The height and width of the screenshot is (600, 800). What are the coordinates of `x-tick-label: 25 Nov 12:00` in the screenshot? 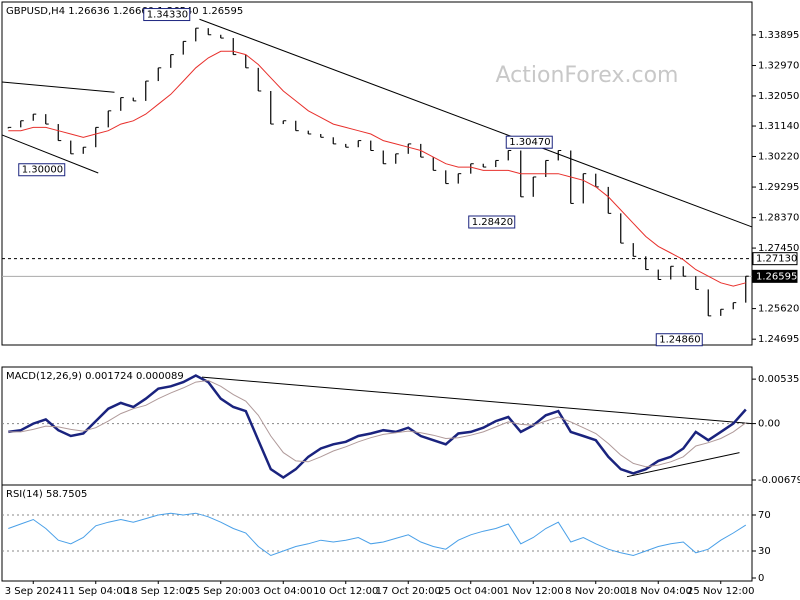 It's located at (720, 591).